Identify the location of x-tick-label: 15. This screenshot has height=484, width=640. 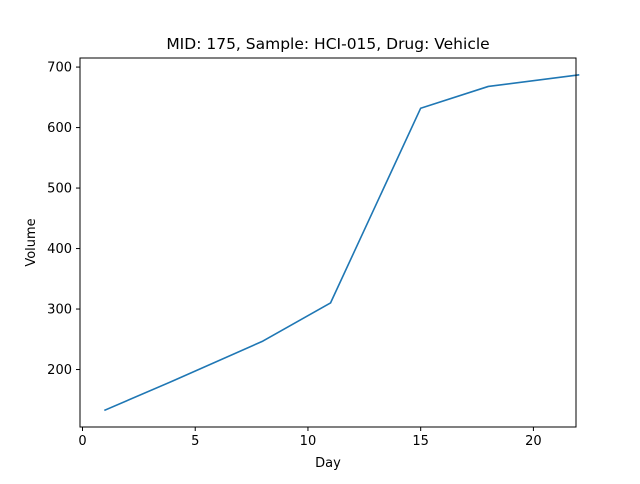
(420, 441).